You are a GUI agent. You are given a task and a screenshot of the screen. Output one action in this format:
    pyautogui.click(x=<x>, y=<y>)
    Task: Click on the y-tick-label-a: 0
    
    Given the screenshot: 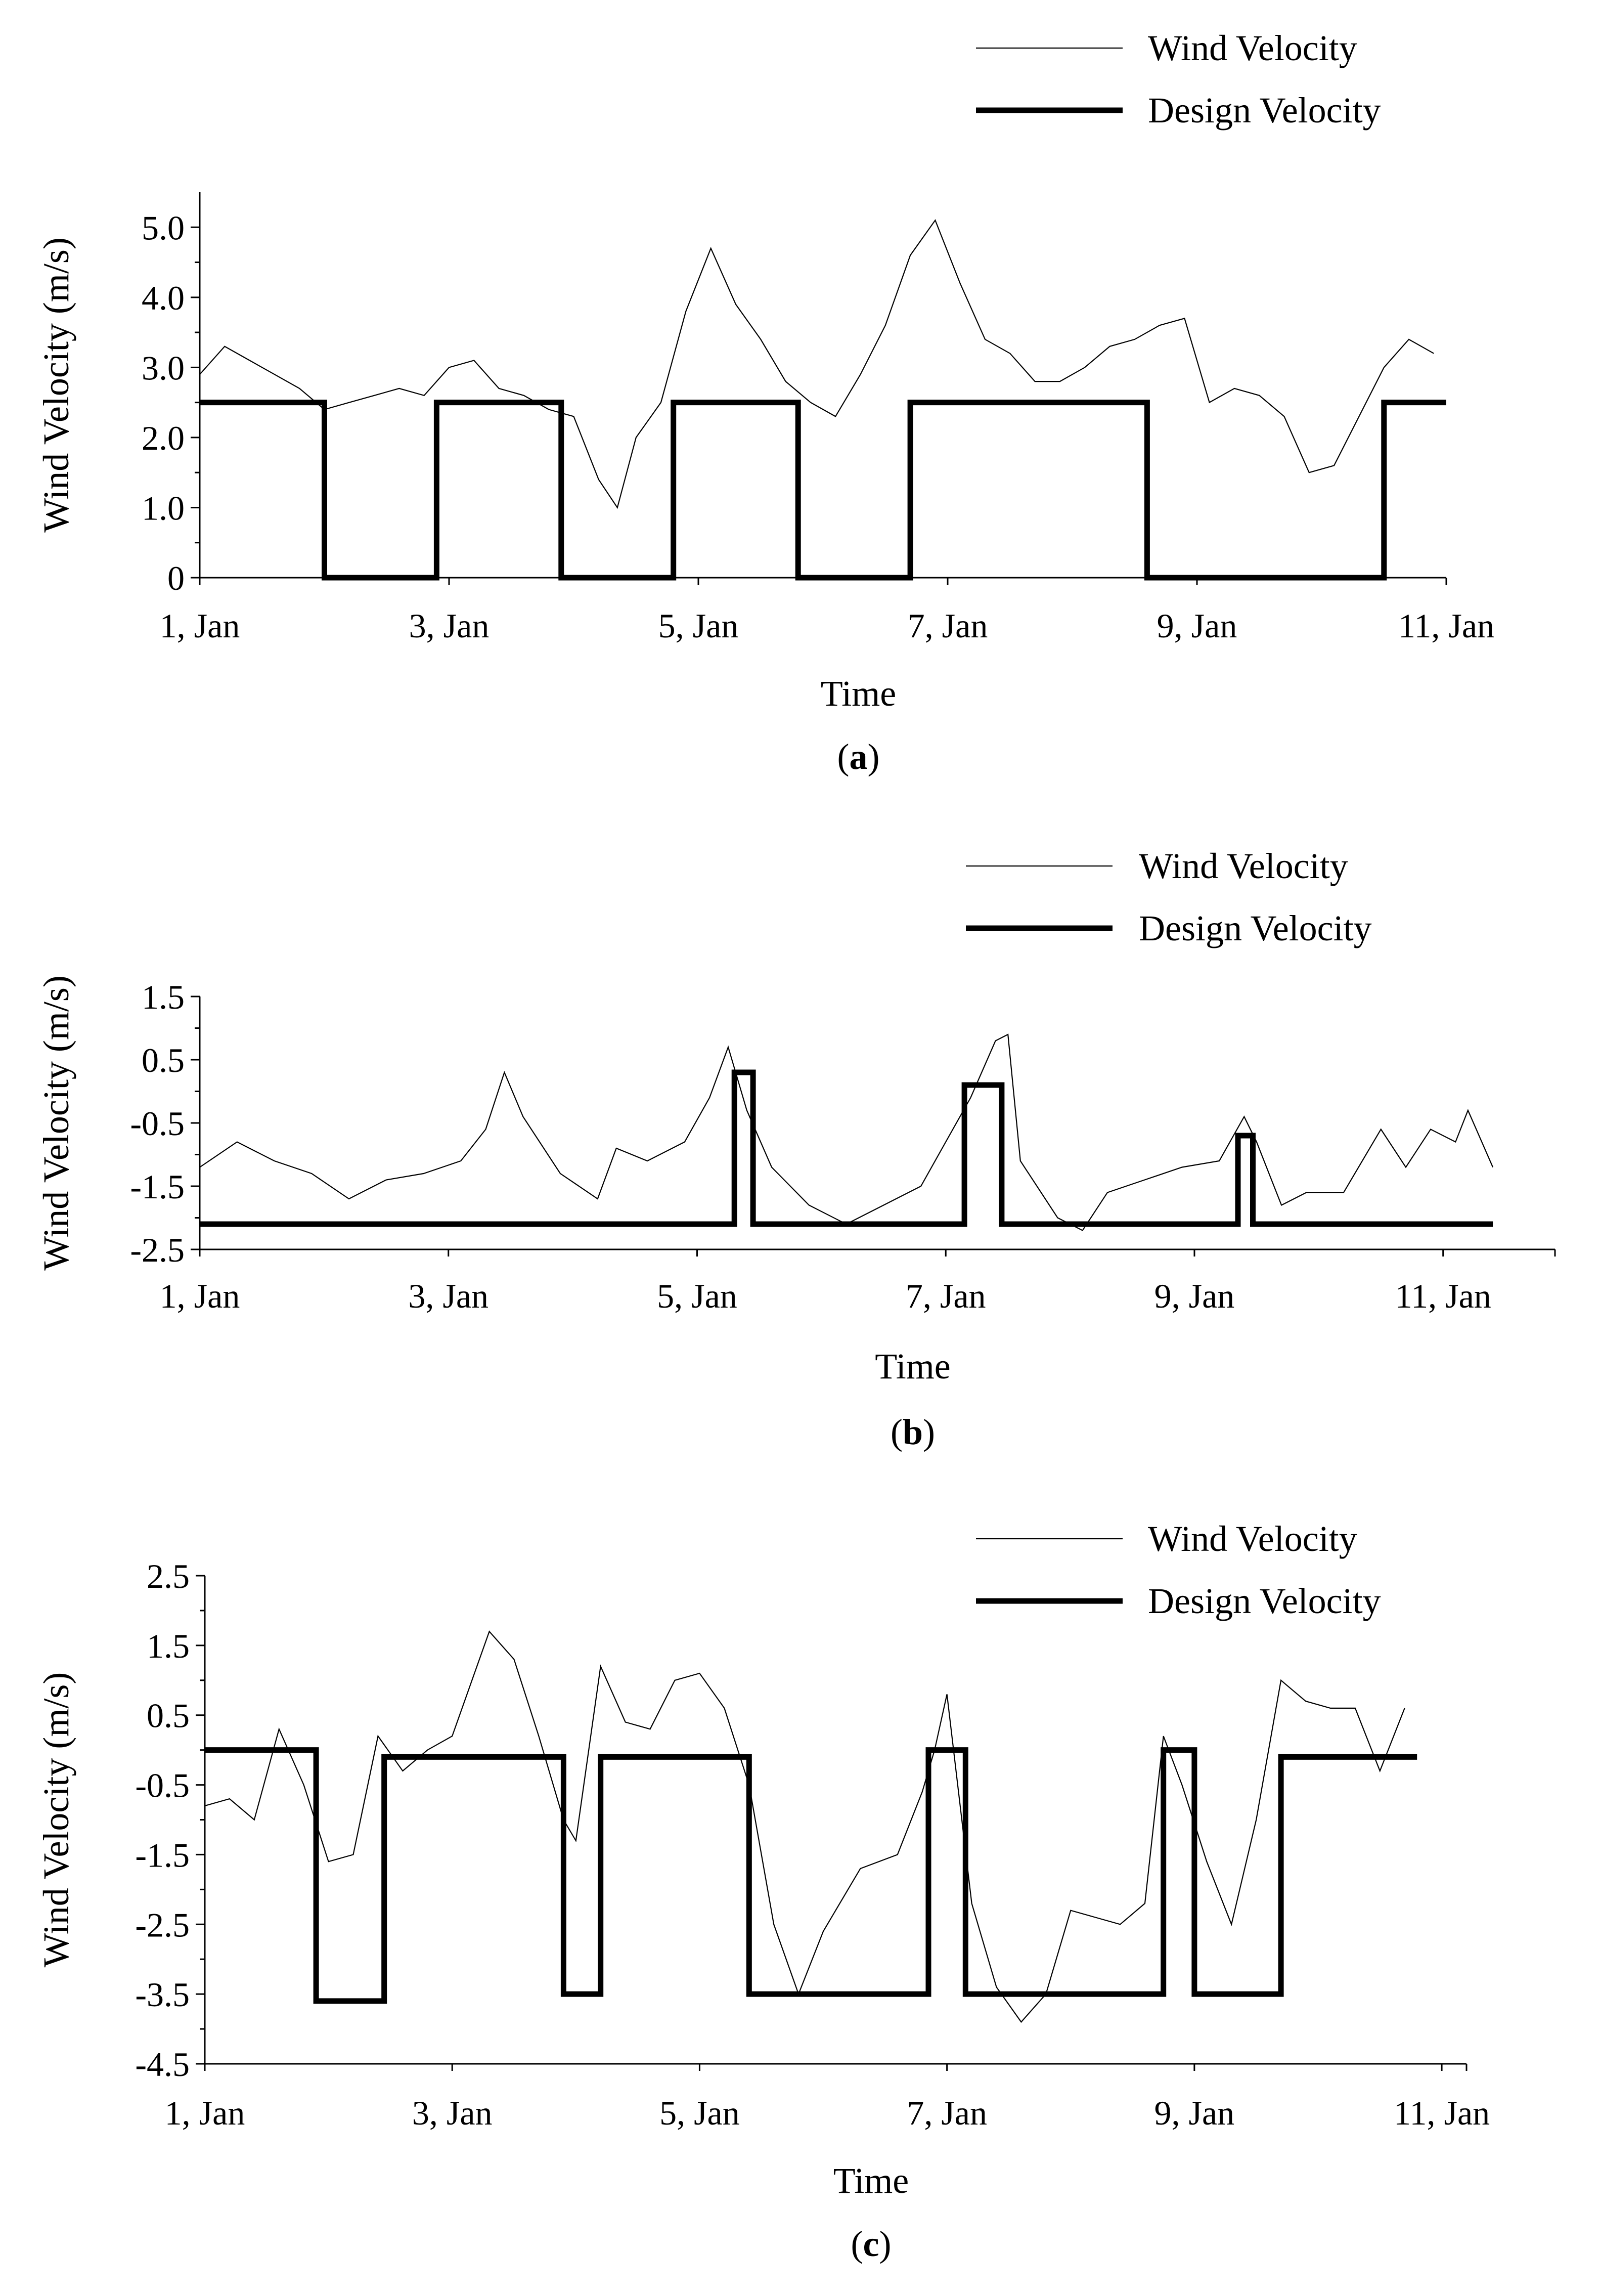 What is the action you would take?
    pyautogui.click(x=176, y=578)
    